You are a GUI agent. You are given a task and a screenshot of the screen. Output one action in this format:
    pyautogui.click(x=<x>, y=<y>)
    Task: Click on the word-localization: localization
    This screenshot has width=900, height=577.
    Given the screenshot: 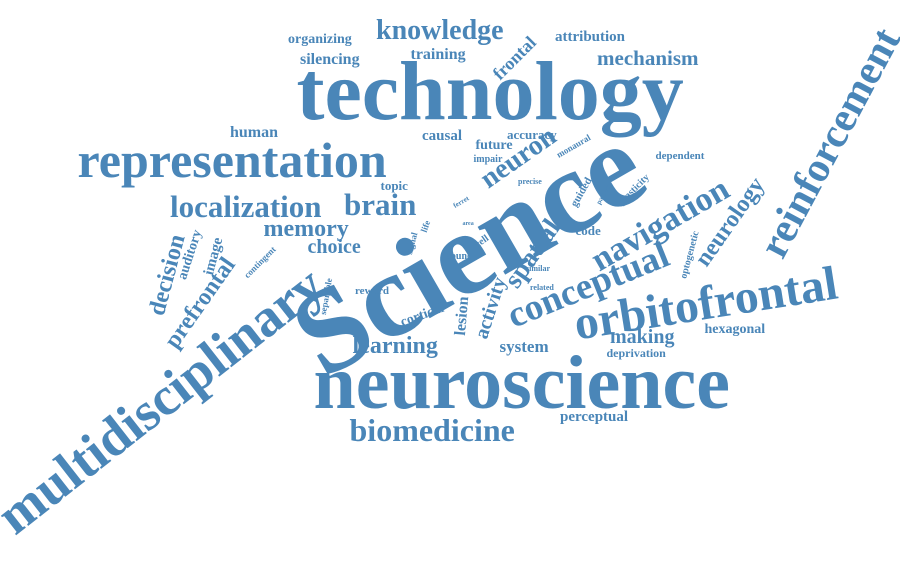 What is the action you would take?
    pyautogui.click(x=246, y=206)
    